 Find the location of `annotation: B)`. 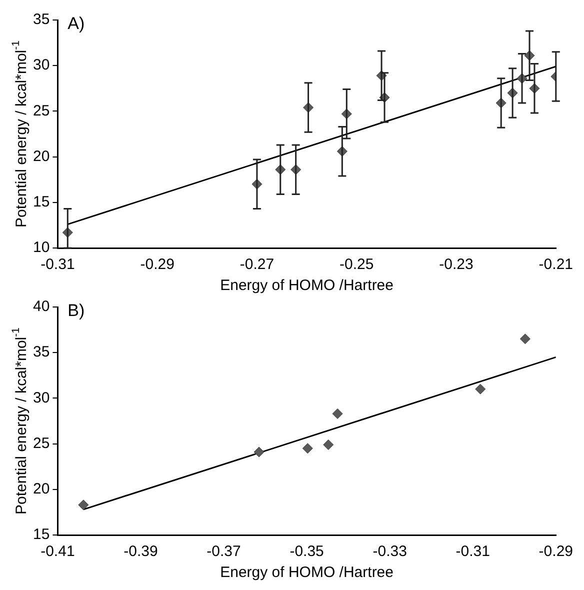

annotation: B) is located at coordinates (76, 310).